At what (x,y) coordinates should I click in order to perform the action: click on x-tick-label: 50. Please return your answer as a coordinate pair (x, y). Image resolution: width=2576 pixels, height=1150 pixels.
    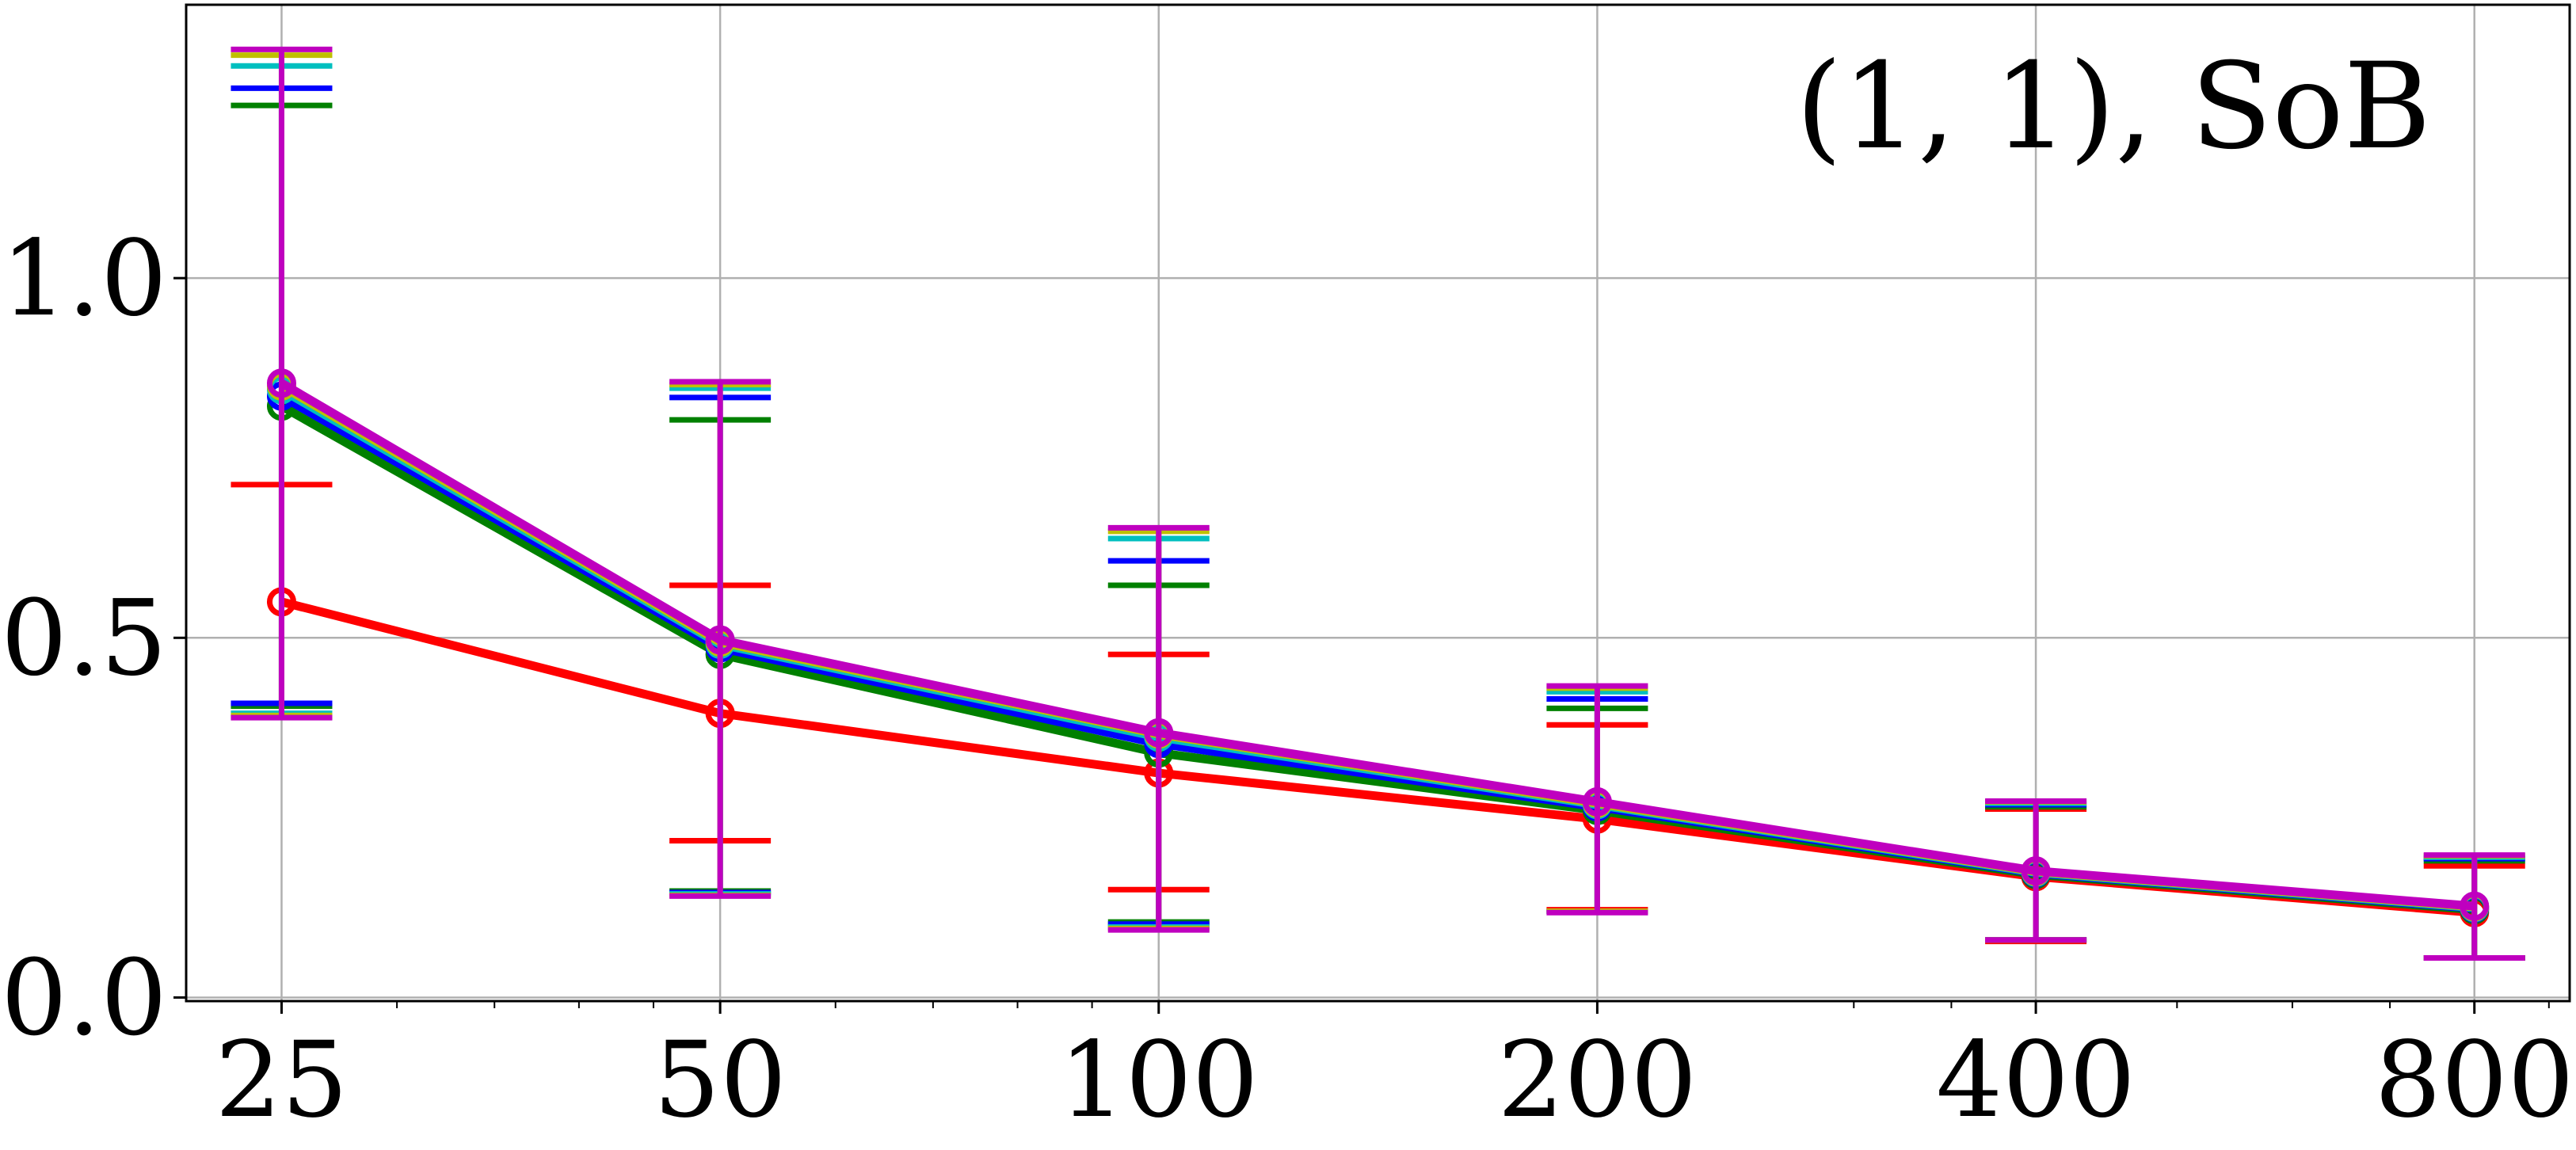
    Looking at the image, I should click on (720, 1080).